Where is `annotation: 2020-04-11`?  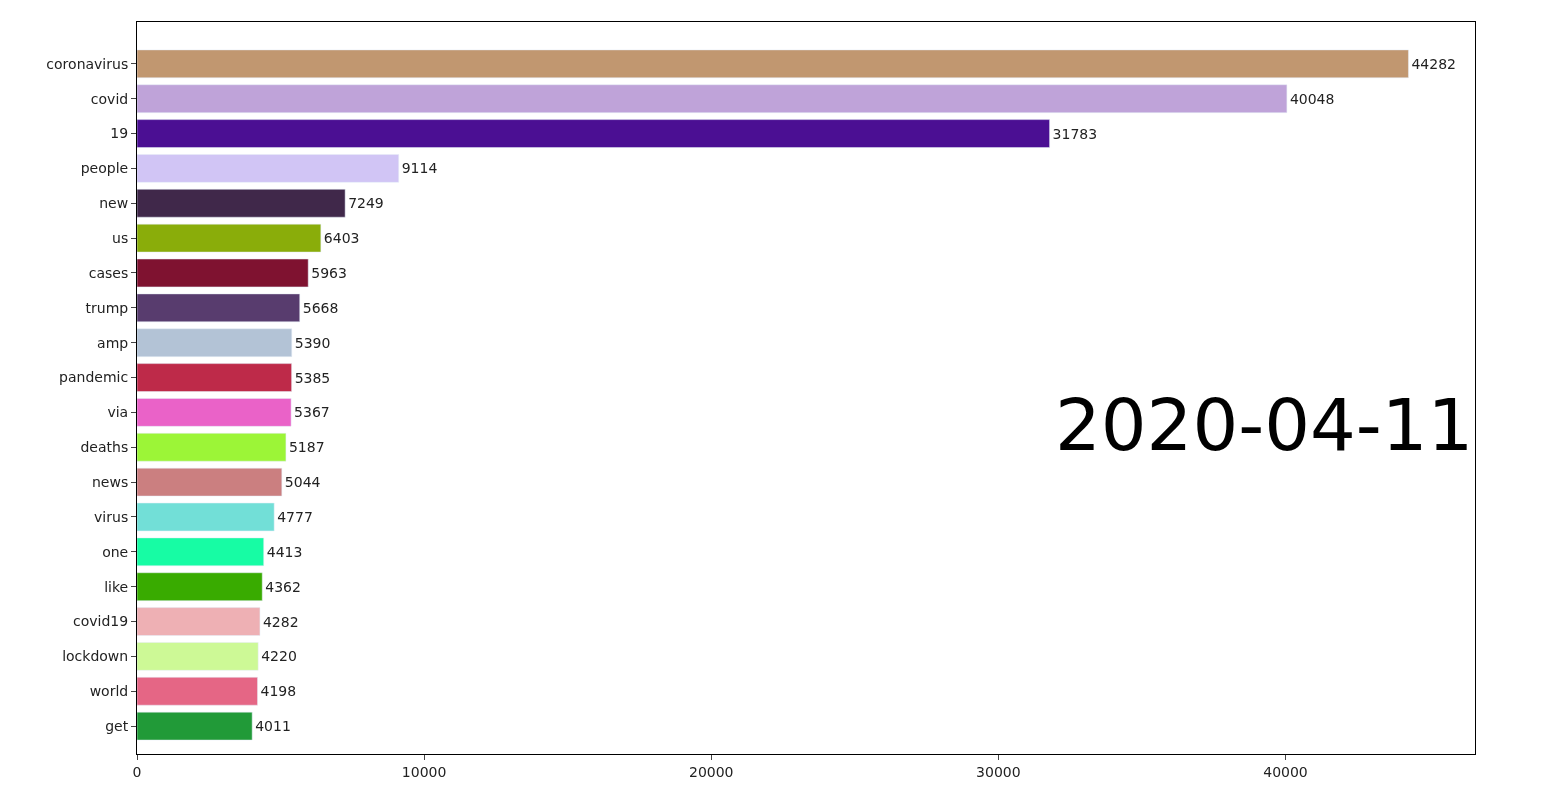 annotation: 2020-04-11 is located at coordinates (1264, 425).